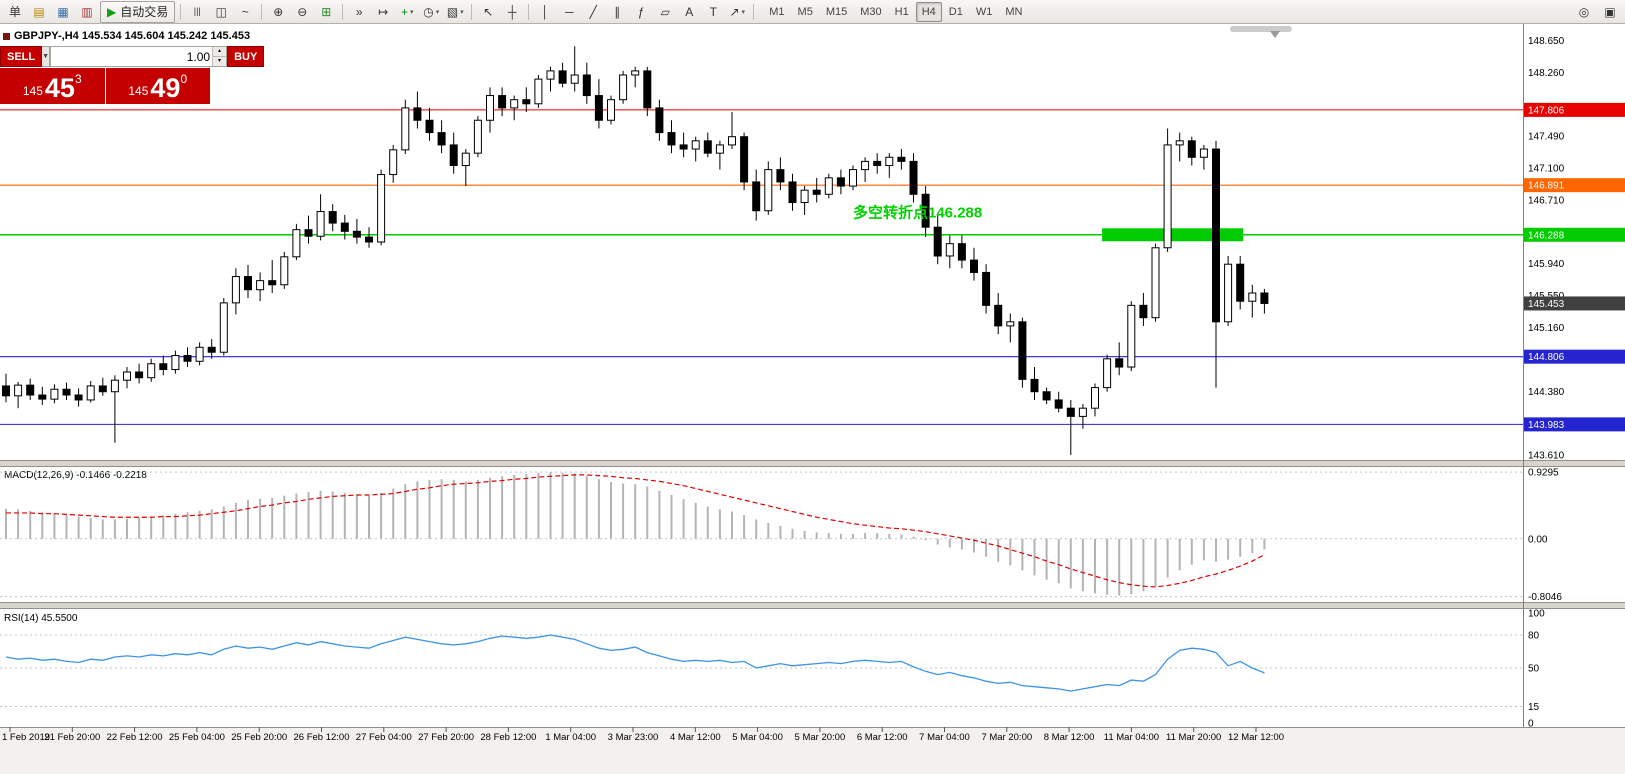  Describe the element at coordinates (955, 11) in the screenshot. I see `timeframe-d1: D1` at that location.